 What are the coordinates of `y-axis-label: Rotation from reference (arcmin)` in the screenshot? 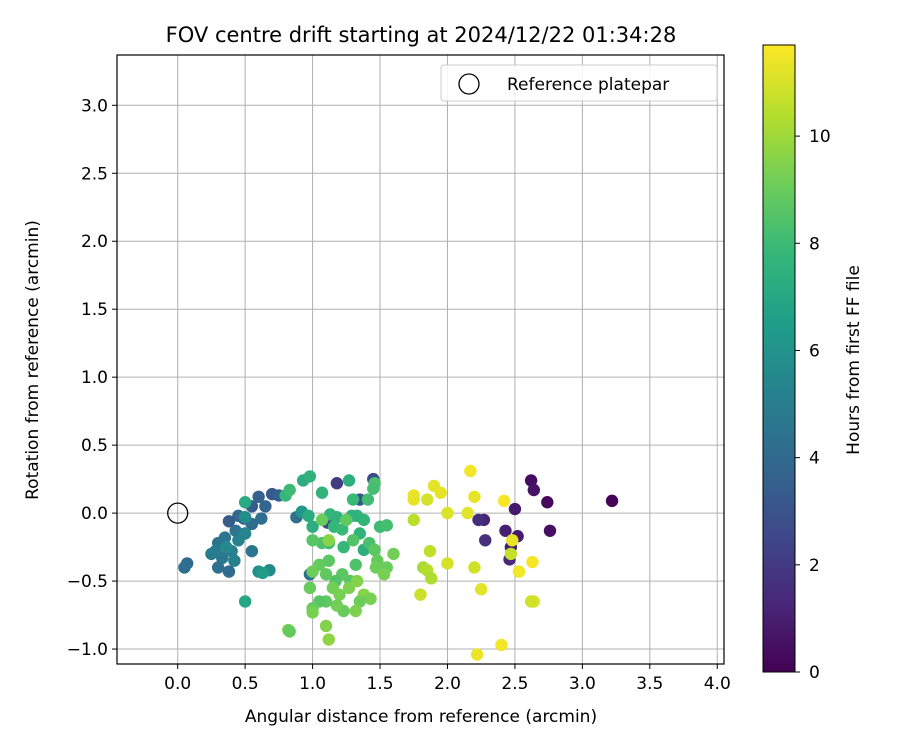 It's located at (33, 360).